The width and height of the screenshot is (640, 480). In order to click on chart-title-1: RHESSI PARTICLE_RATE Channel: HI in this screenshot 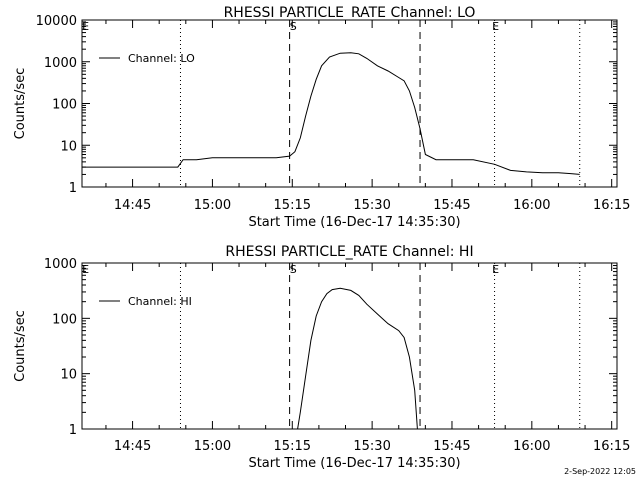, I will do `click(349, 252)`.